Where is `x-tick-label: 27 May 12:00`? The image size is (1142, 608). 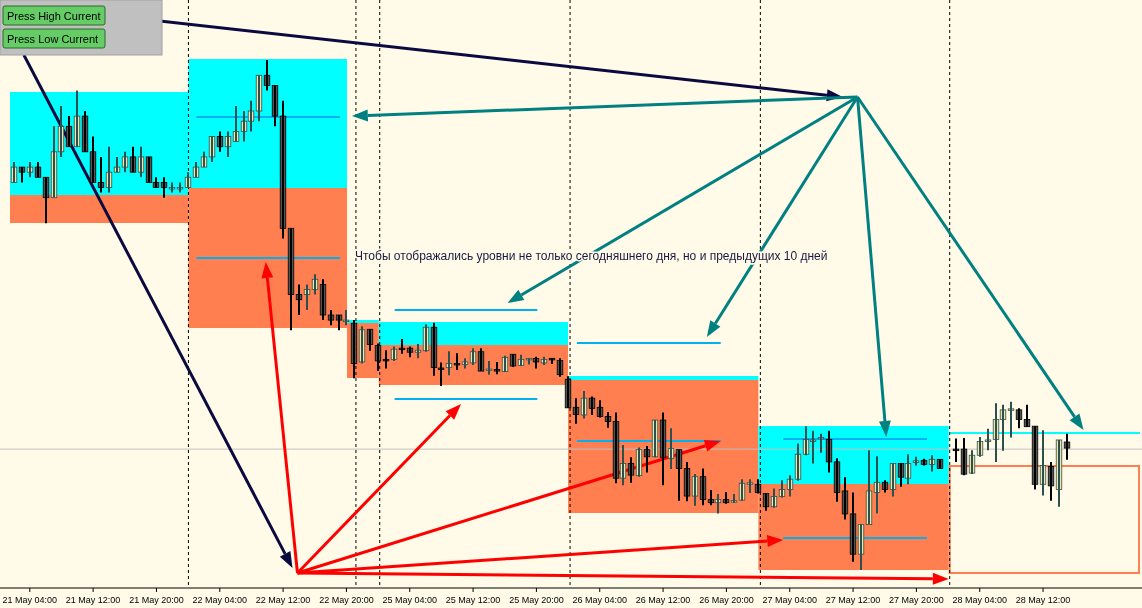
x-tick-label: 27 May 12:00 is located at coordinates (853, 600).